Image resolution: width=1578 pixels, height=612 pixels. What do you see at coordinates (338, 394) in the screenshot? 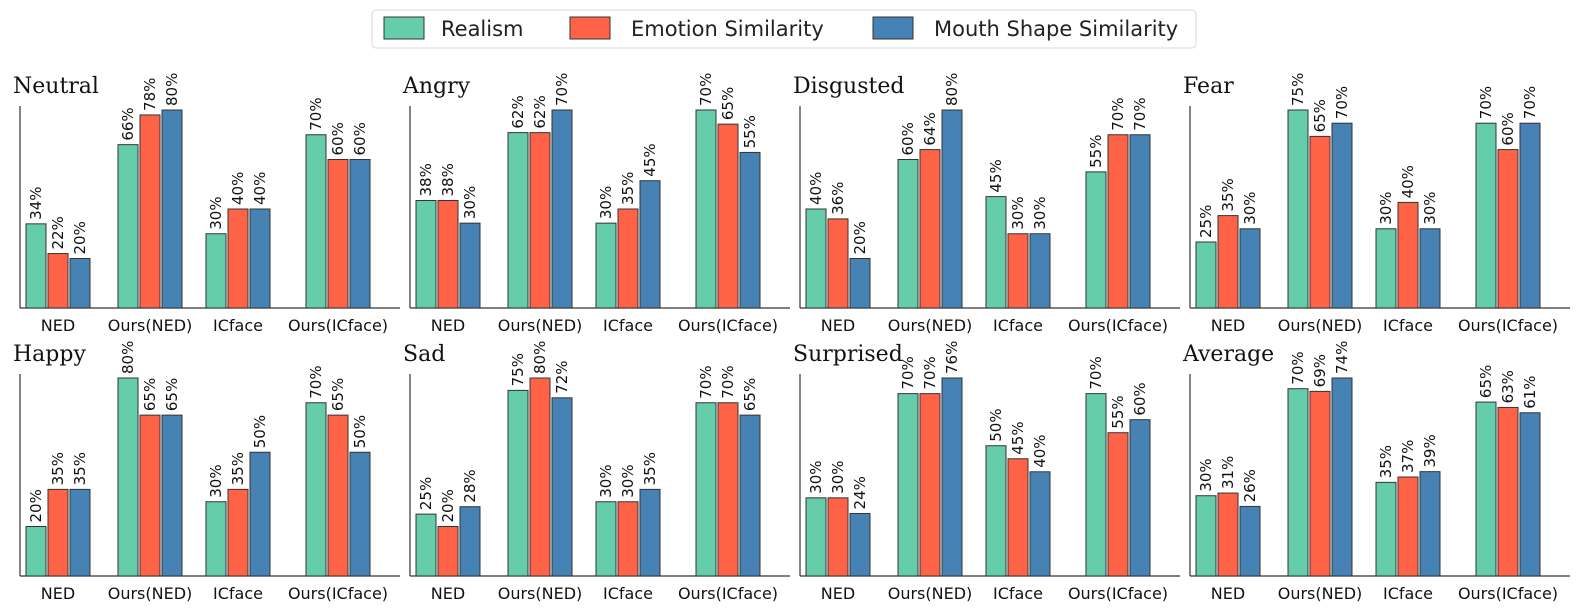
I see `value-label-happy-1-3: 65%` at bounding box center [338, 394].